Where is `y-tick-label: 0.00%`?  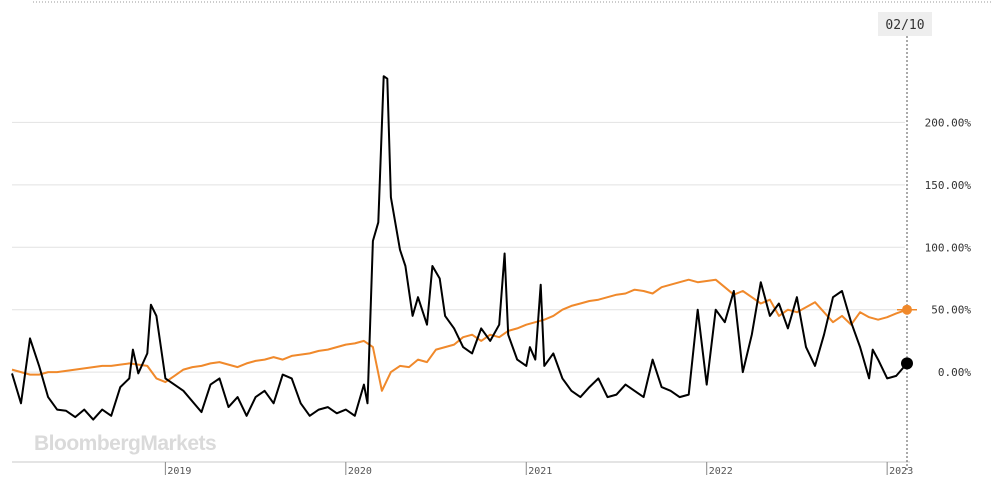
y-tick-label: 0.00% is located at coordinates (954, 372).